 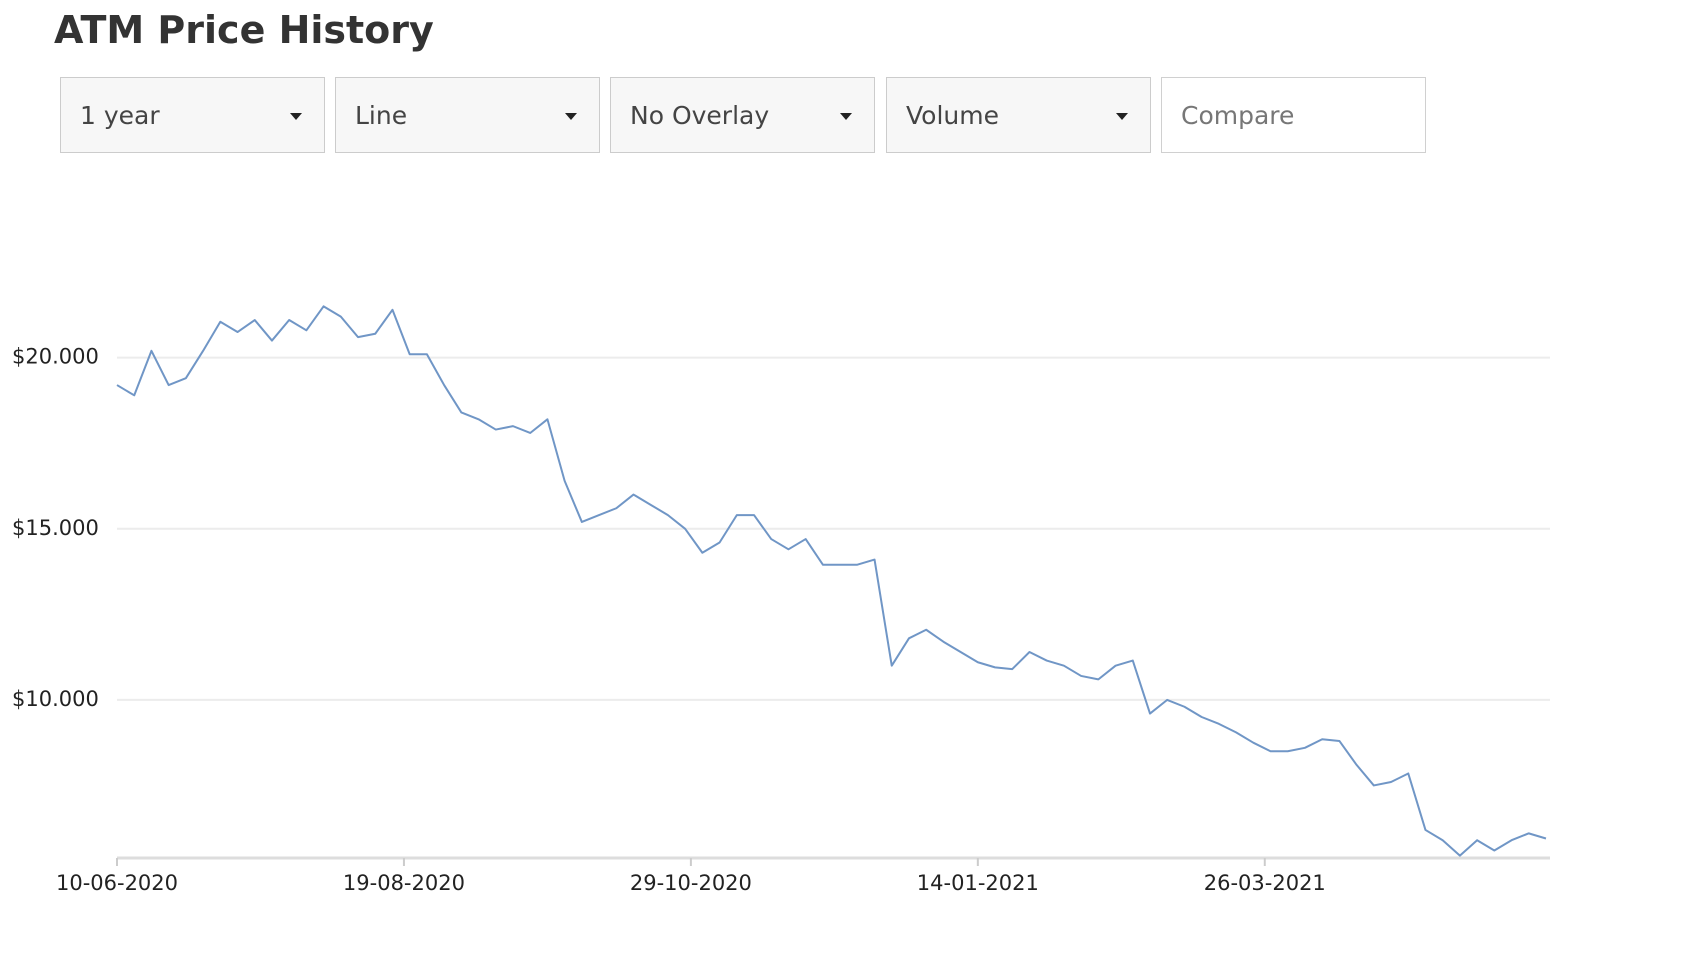 I want to click on type-dropdown: Line, so click(x=467, y=115).